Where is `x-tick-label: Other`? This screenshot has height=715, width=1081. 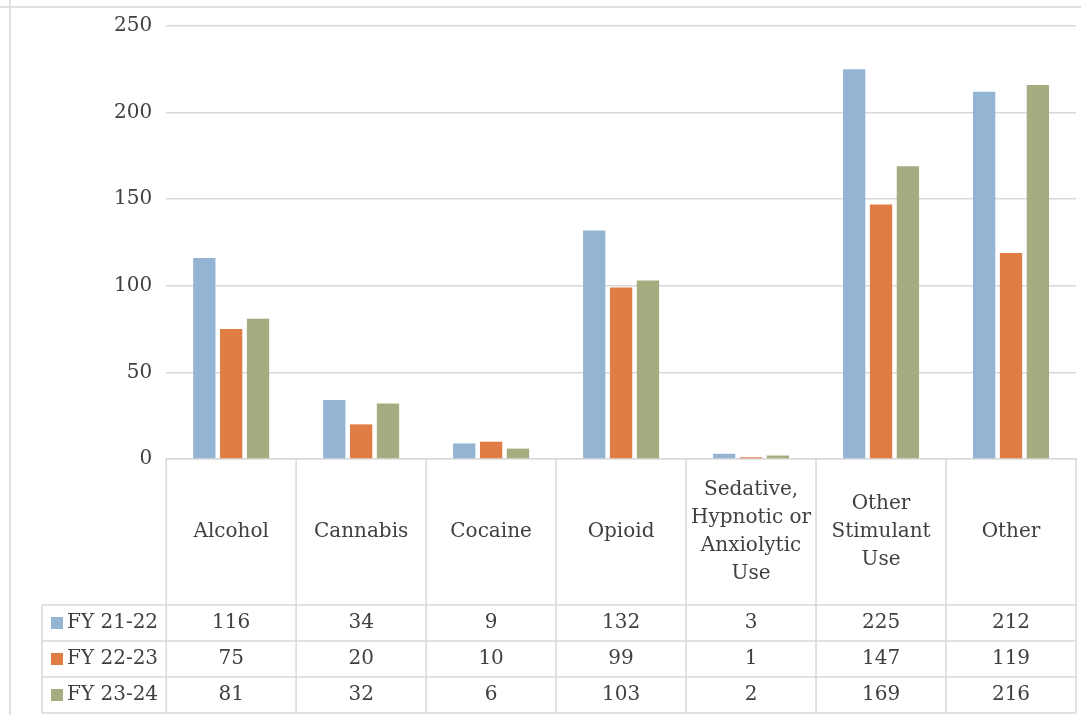 x-tick-label: Other is located at coordinates (1011, 530).